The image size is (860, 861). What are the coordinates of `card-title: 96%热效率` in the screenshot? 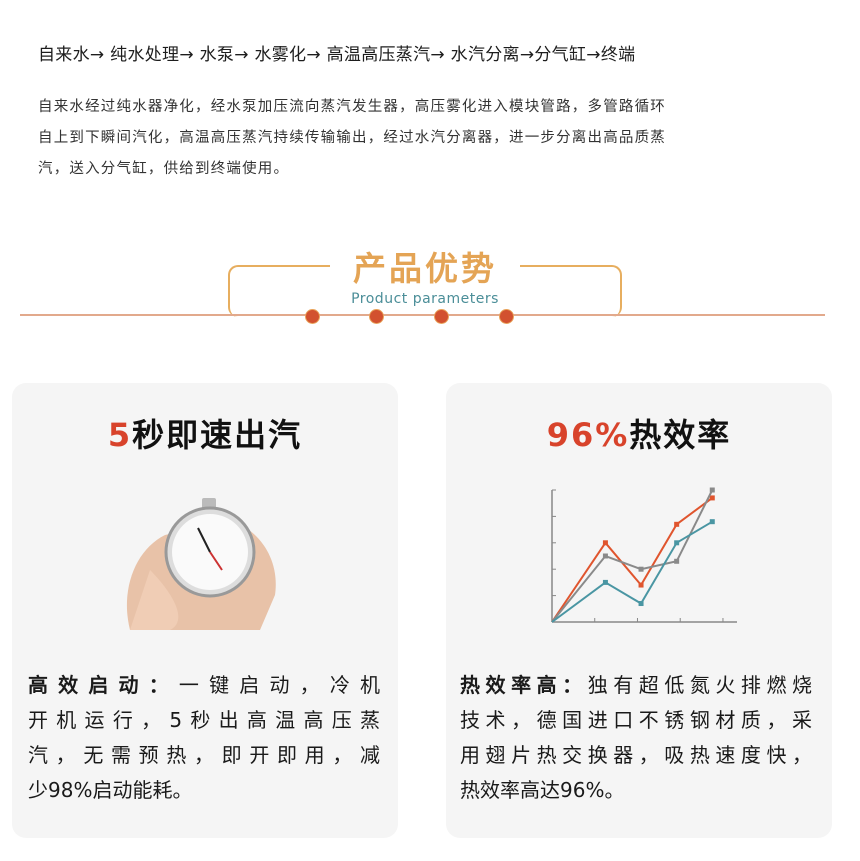 It's located at (639, 433).